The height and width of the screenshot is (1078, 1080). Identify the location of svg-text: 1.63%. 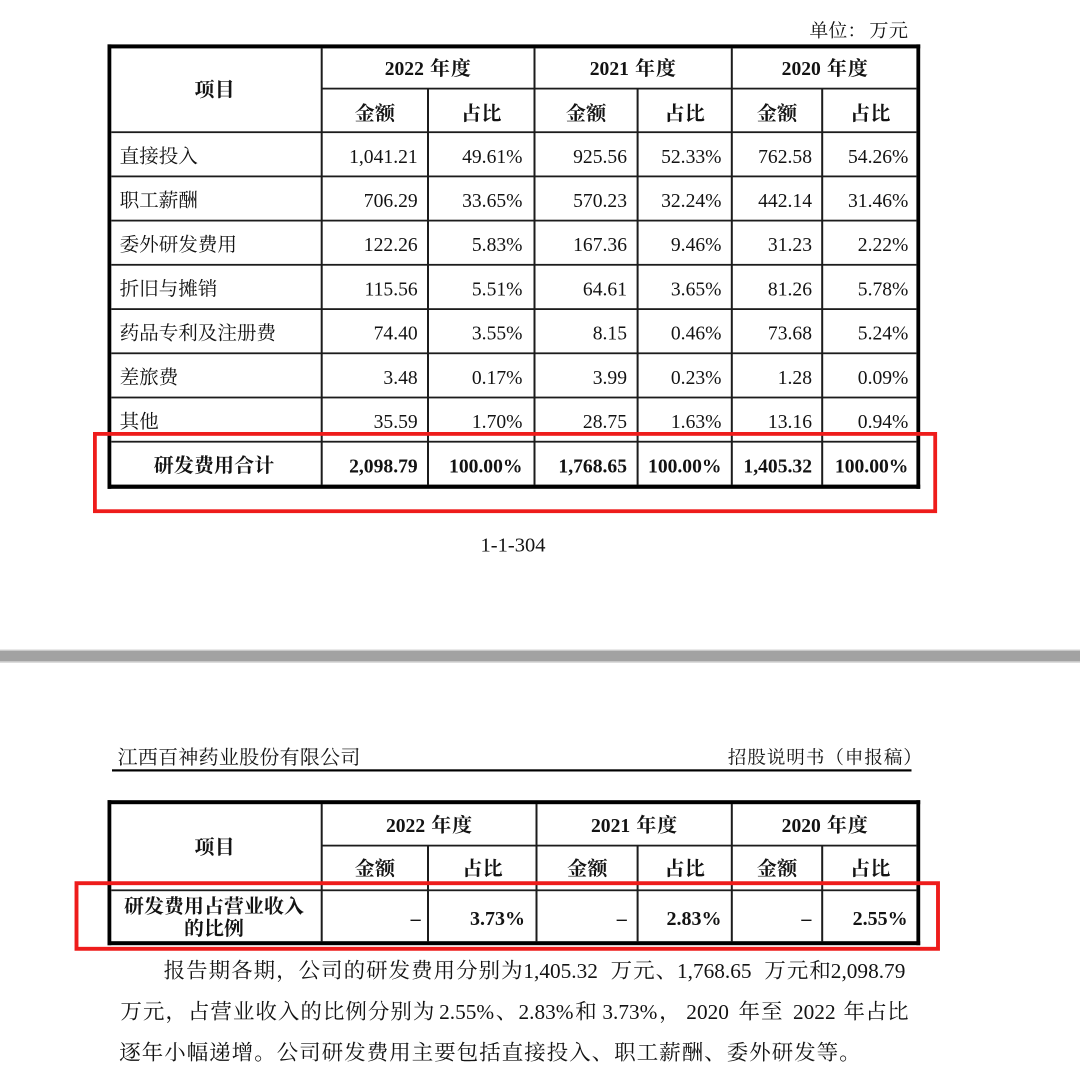
(696, 422).